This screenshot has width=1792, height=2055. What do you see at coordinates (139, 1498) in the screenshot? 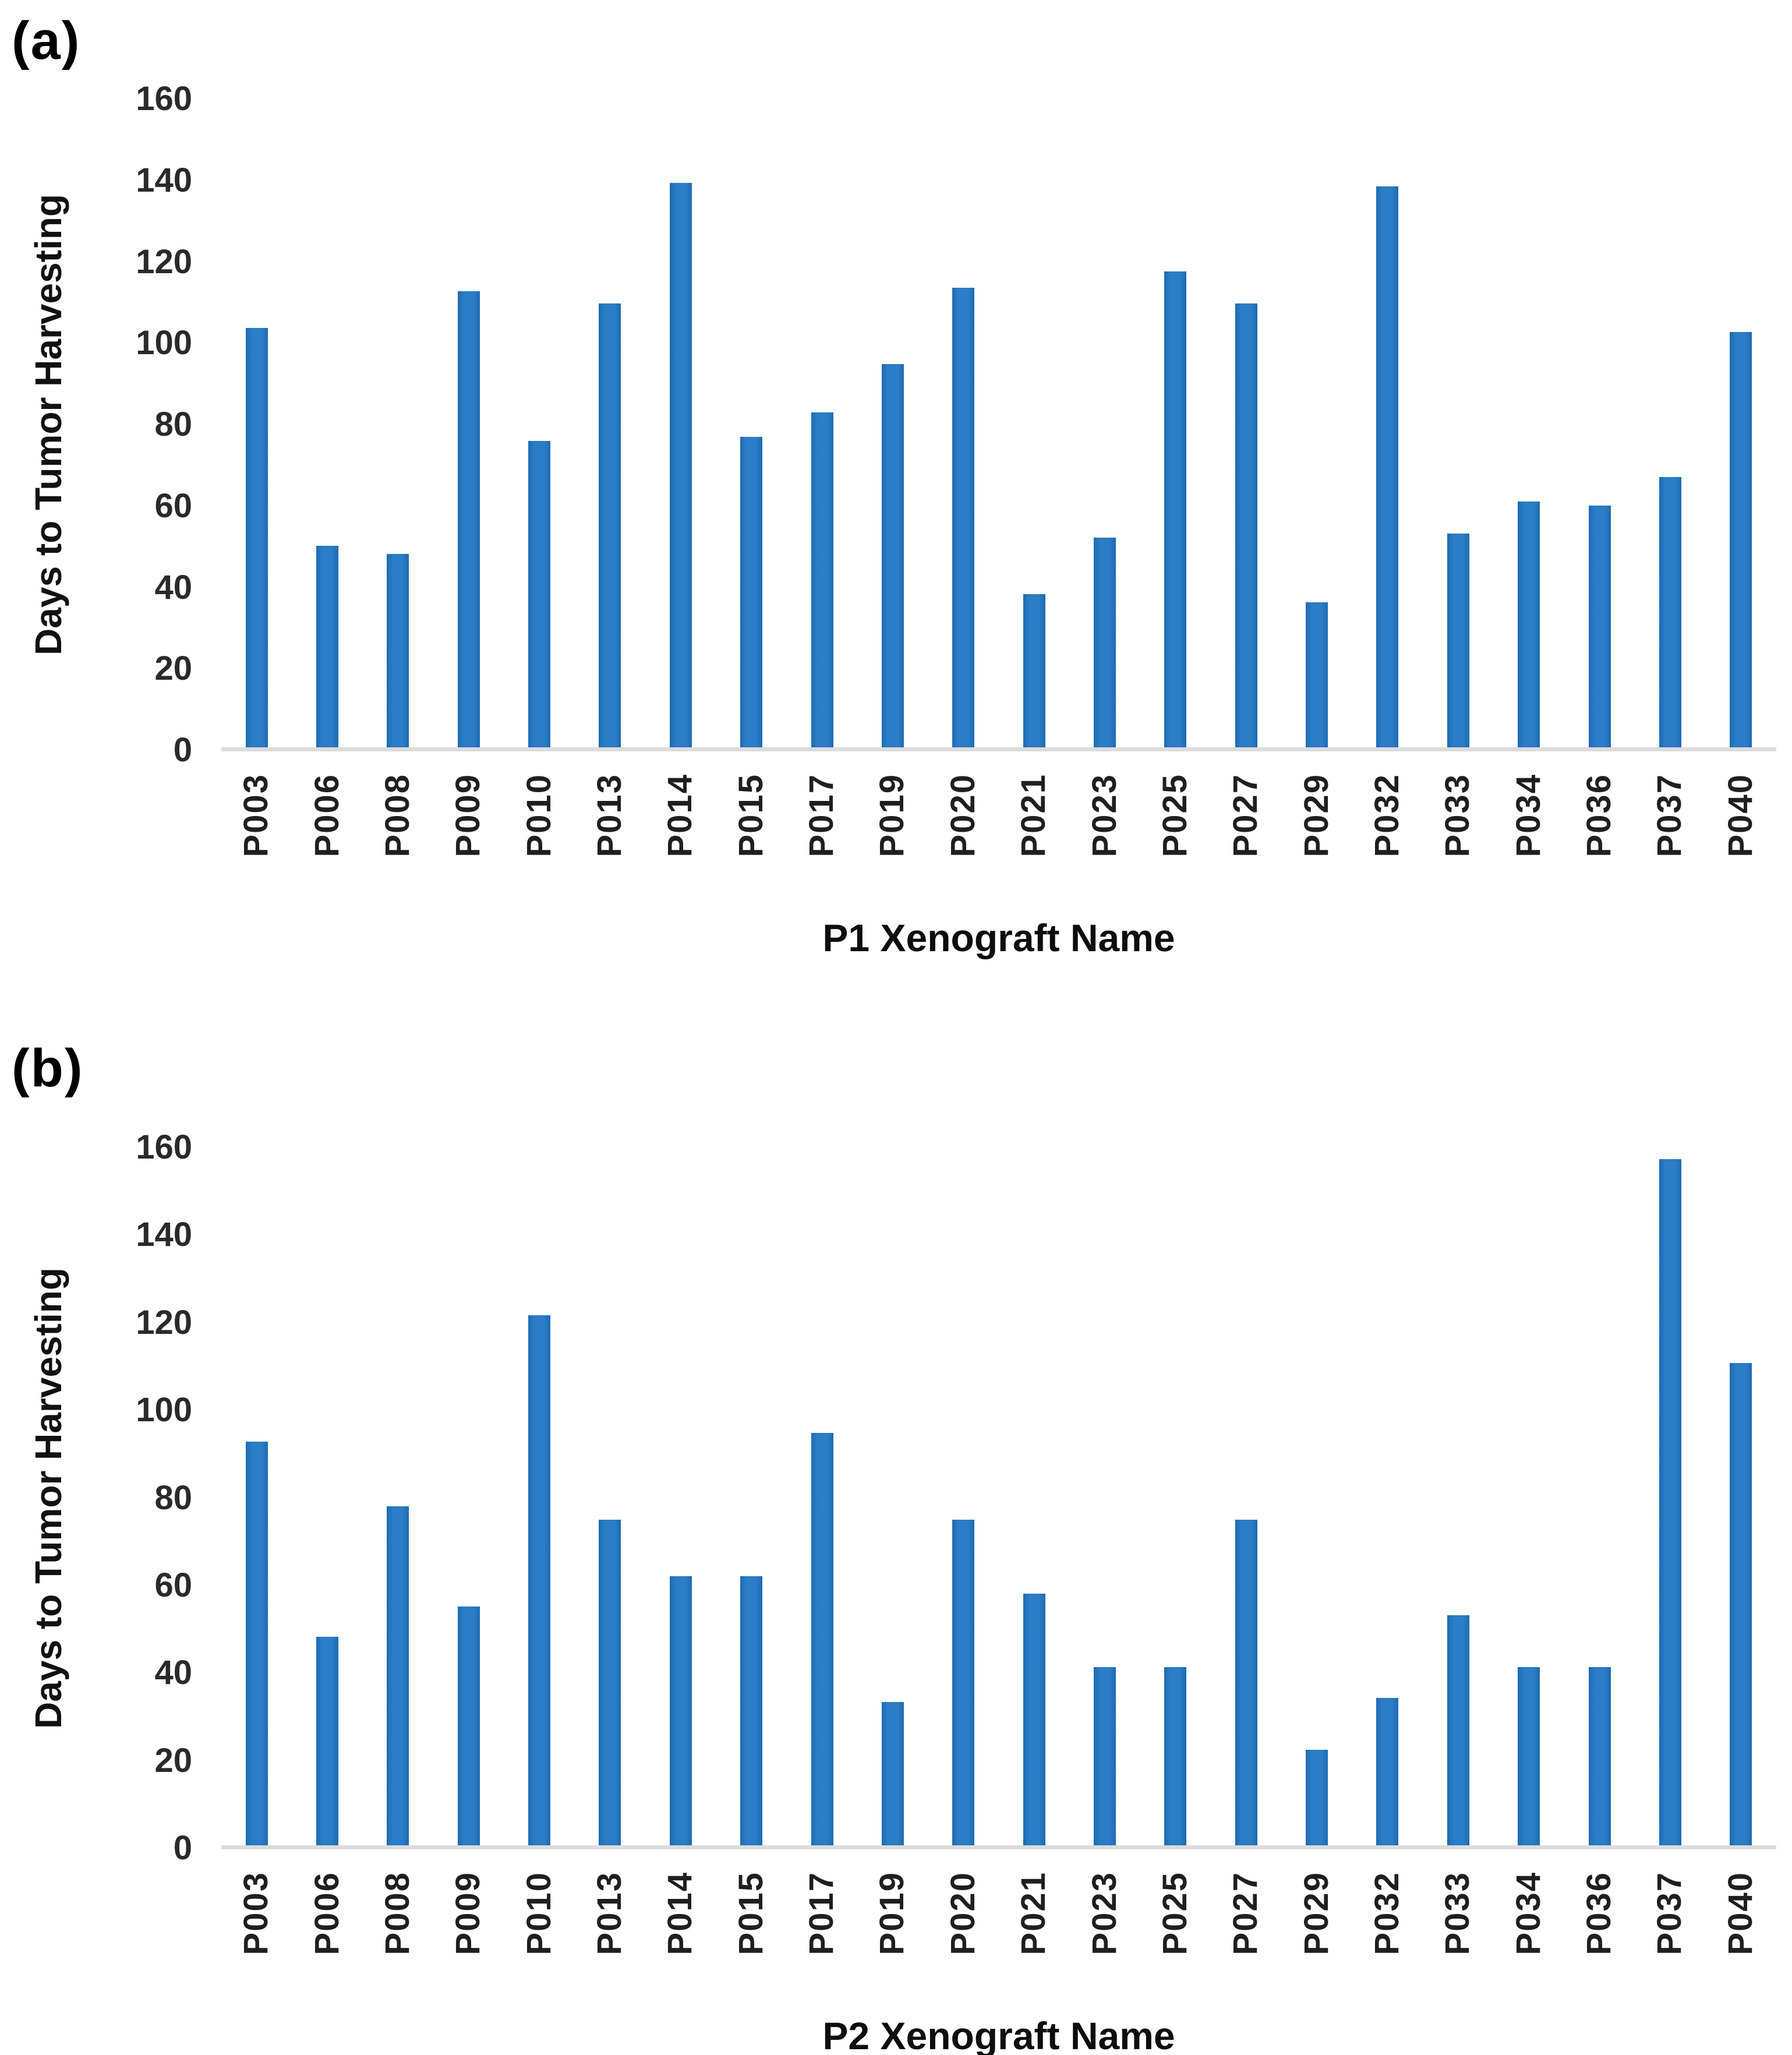
I see `y-axis-ticks: 160 140 120 100 80 60 40 20 0` at bounding box center [139, 1498].